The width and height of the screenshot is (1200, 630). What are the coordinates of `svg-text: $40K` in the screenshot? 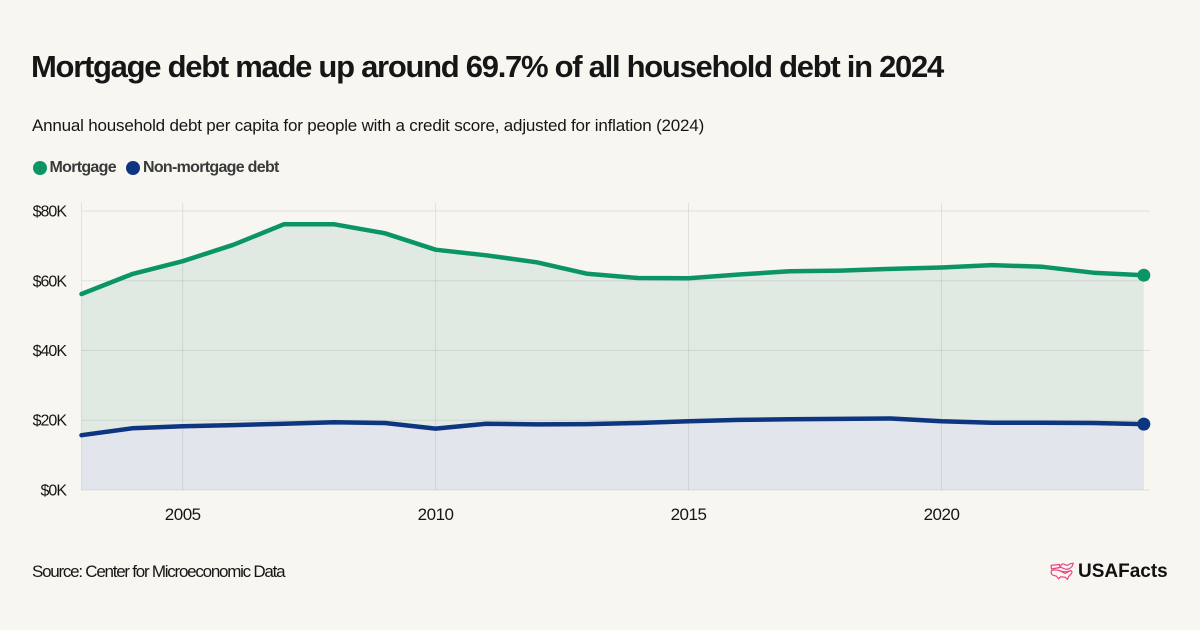 It's located at (50, 351).